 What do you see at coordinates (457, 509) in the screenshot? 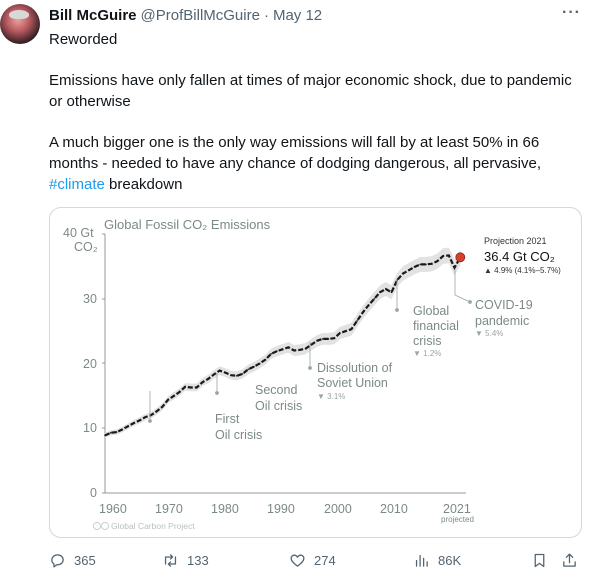
I see `x-end-label: 2021` at bounding box center [457, 509].